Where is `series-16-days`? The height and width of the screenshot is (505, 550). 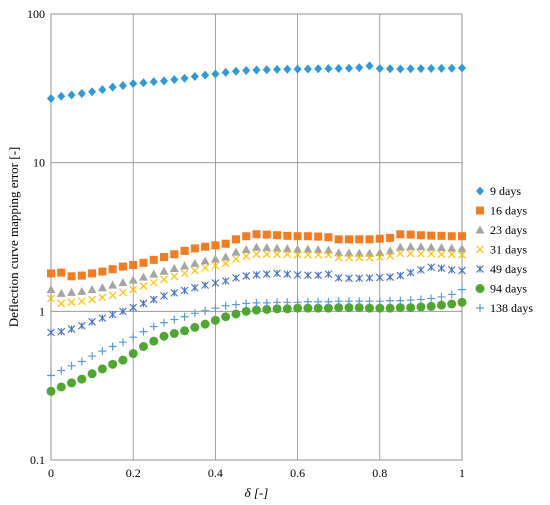 series-16-days is located at coordinates (256, 255).